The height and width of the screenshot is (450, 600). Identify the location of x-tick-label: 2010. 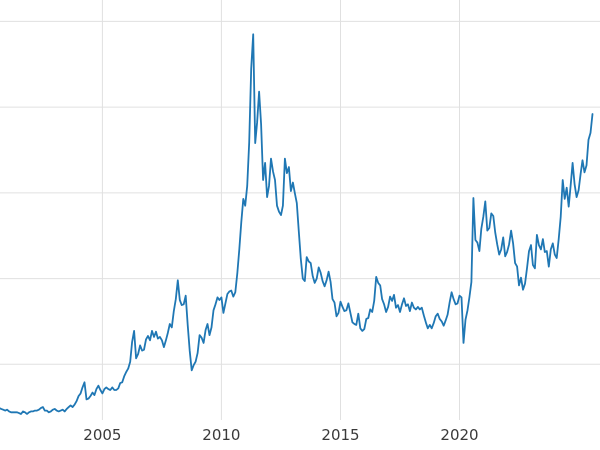
(221, 435).